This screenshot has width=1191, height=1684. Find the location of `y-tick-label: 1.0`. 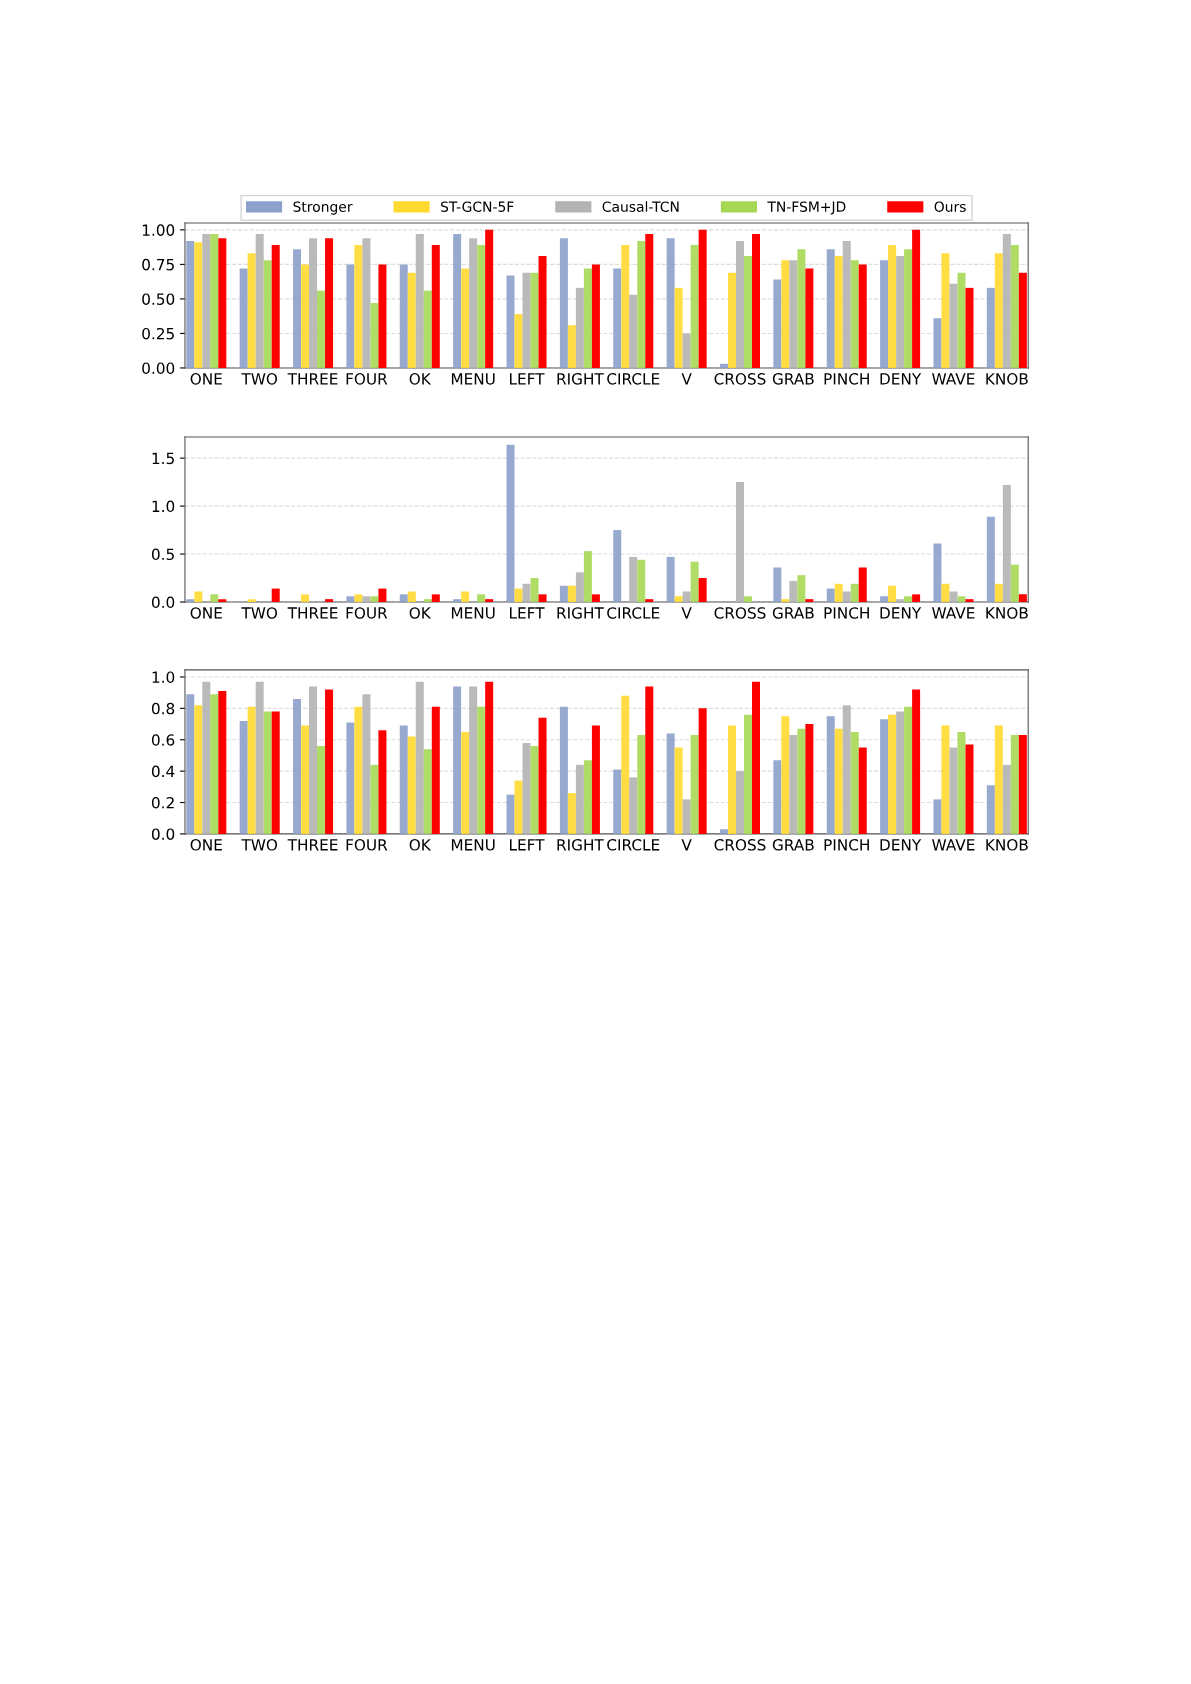

y-tick-label: 1.0 is located at coordinates (163, 677).